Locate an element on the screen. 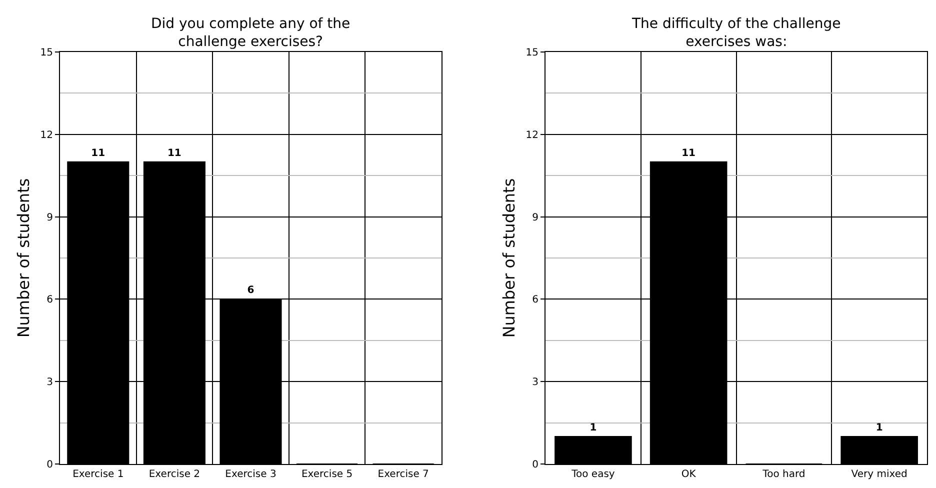 The image size is (936, 488). x-tick-label: Exercise 7 is located at coordinates (403, 474).